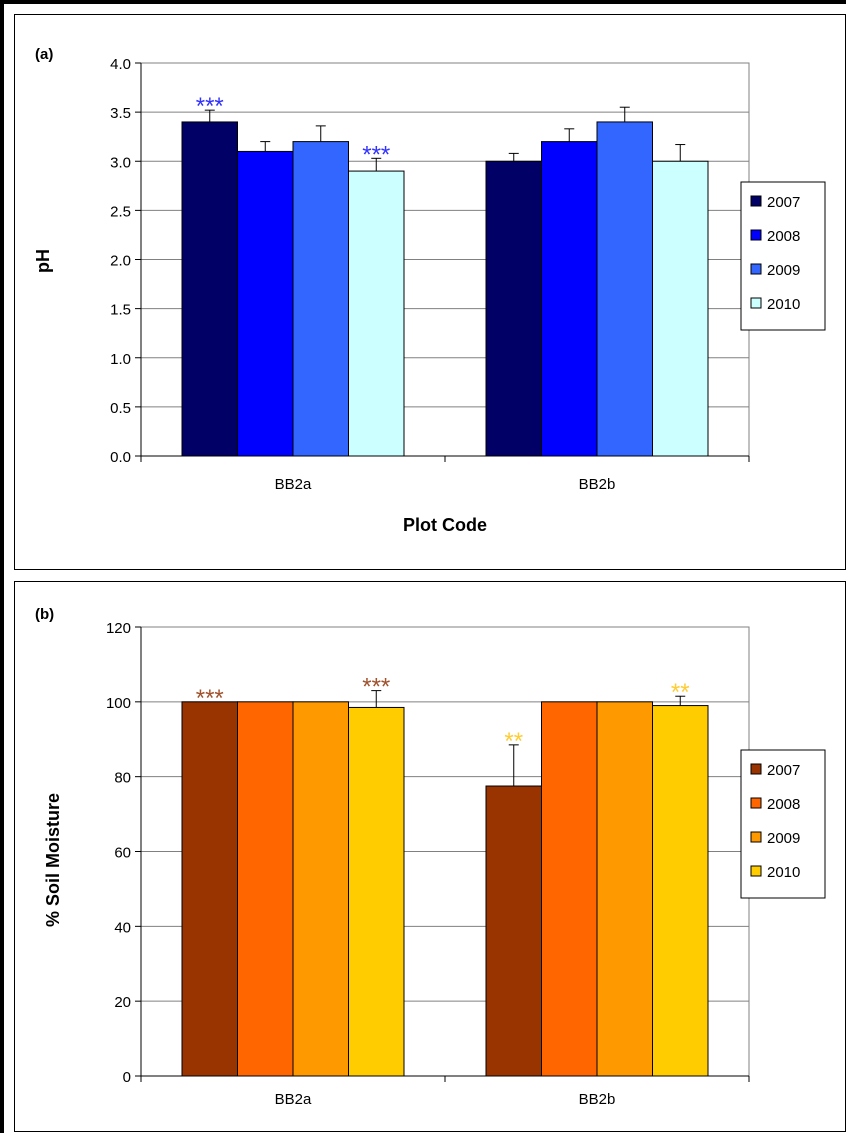  Describe the element at coordinates (43, 261) in the screenshot. I see `y-axis-title: pH` at that location.